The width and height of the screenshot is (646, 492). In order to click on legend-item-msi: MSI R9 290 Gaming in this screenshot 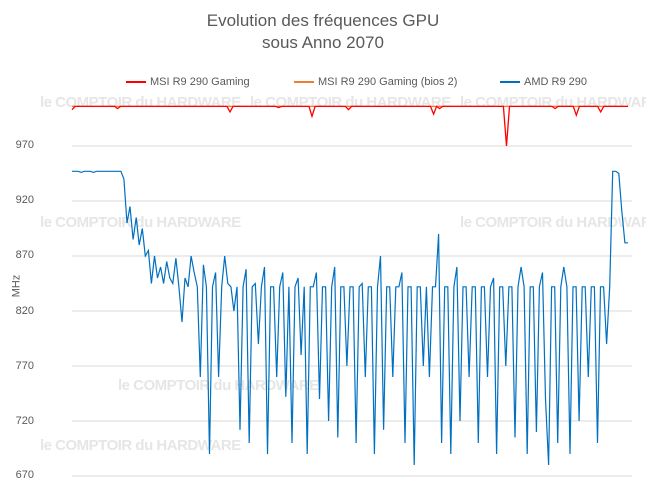, I will do `click(188, 82)`.